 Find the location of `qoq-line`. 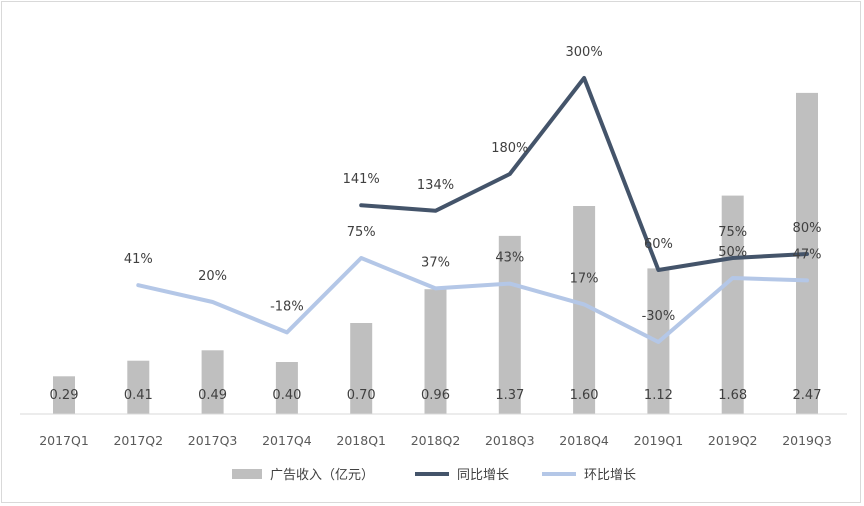

qoq-line is located at coordinates (472, 300).